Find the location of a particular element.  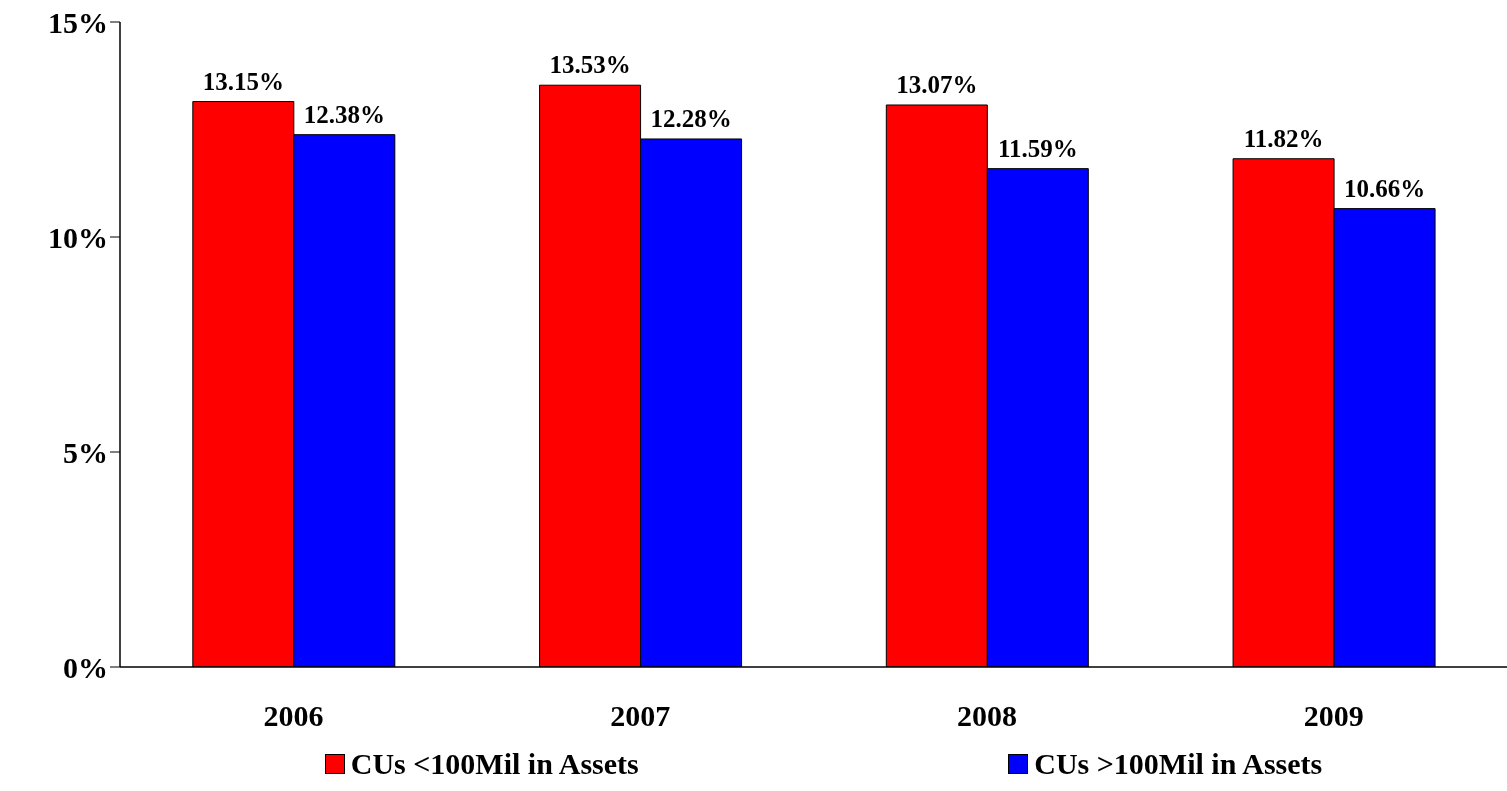

data-label: 10.66% is located at coordinates (1384, 188).